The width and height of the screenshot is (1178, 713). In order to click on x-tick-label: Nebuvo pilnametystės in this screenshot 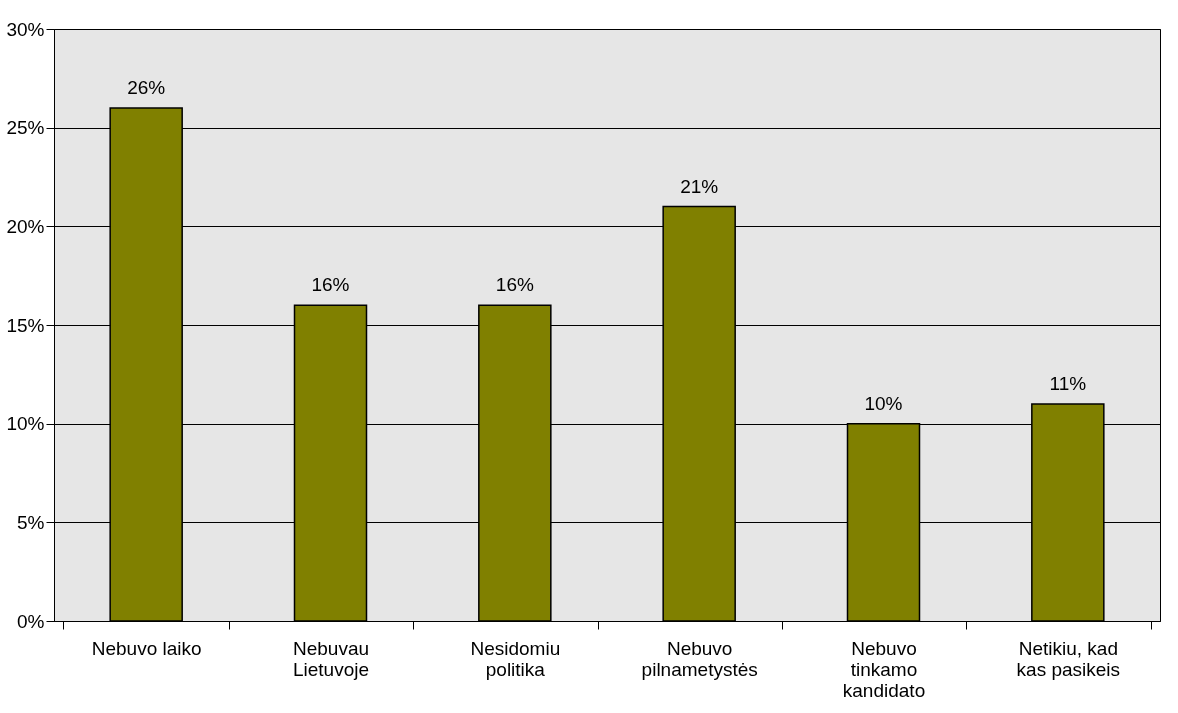, I will do `click(699, 658)`.